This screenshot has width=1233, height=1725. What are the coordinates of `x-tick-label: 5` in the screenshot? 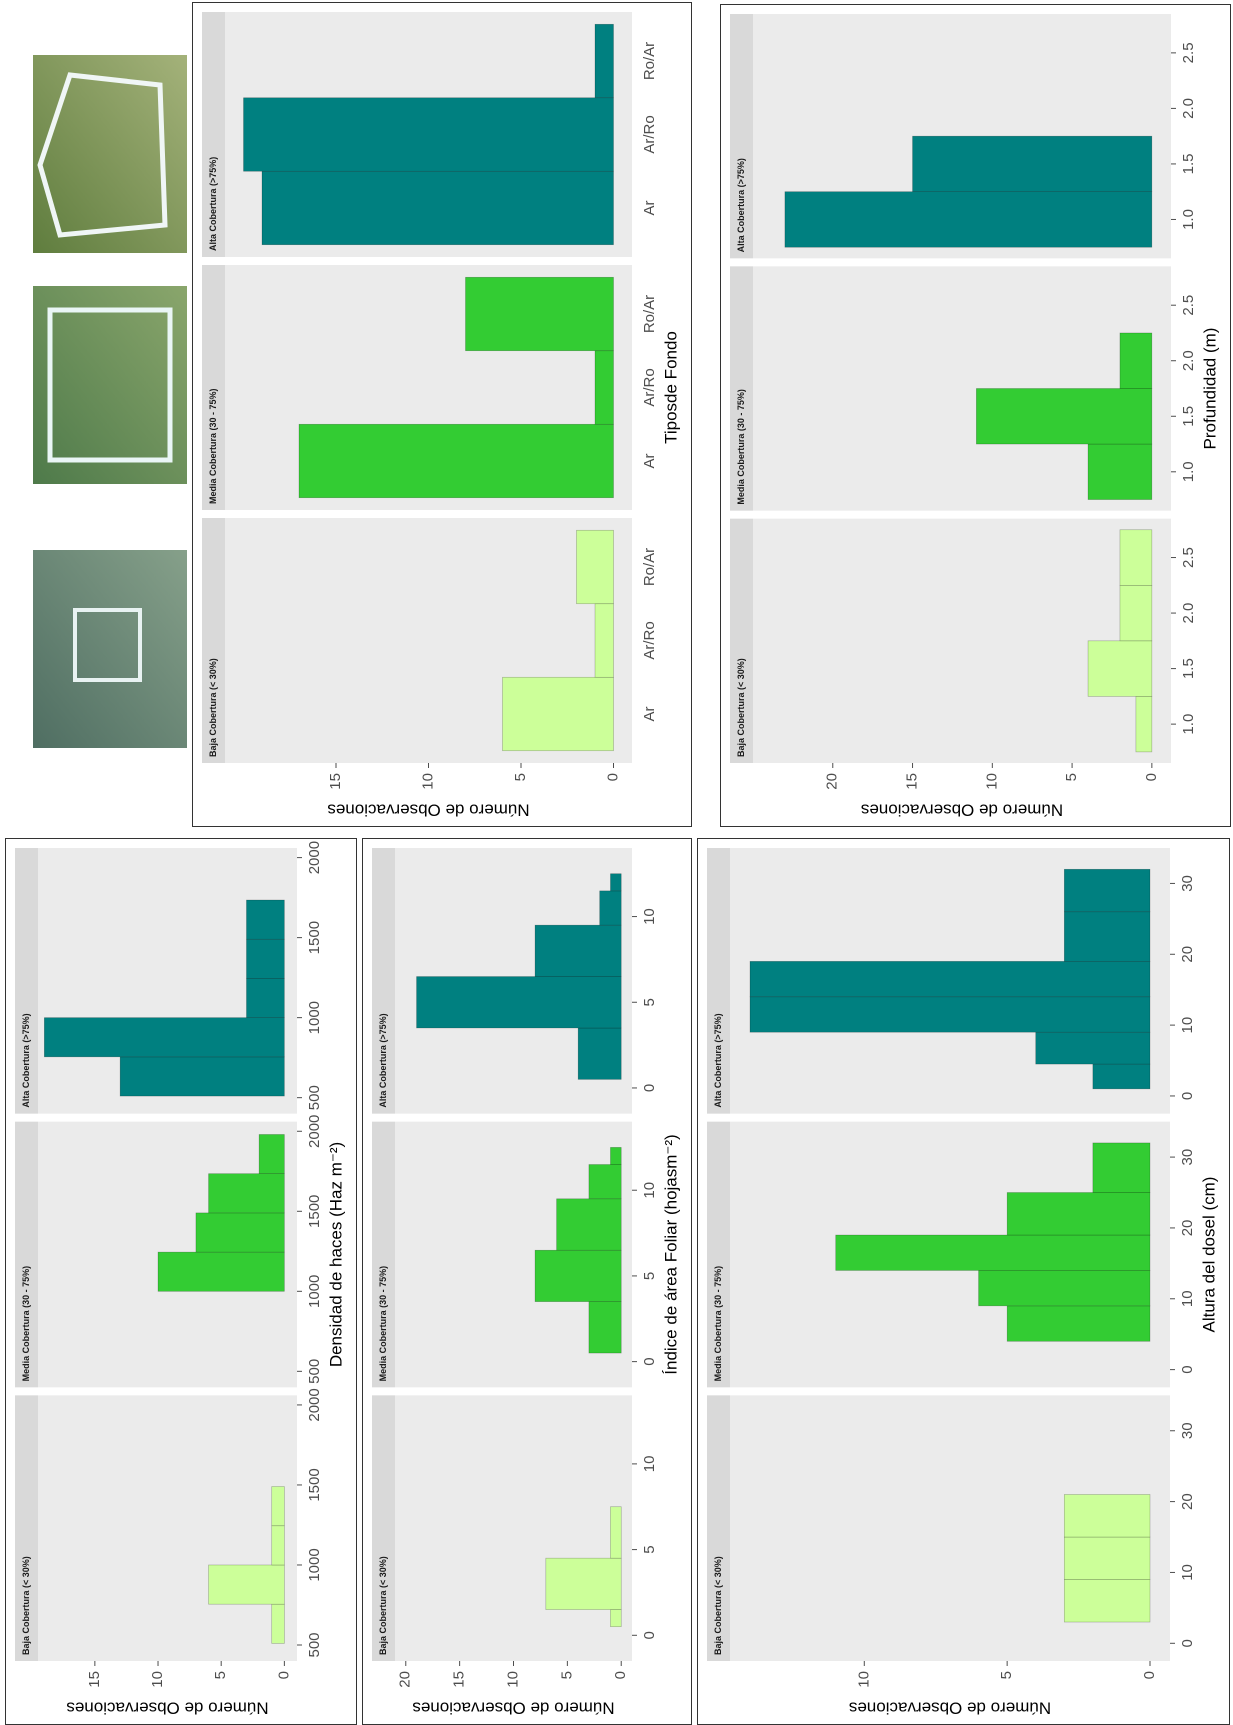 It's located at (649, 1002).